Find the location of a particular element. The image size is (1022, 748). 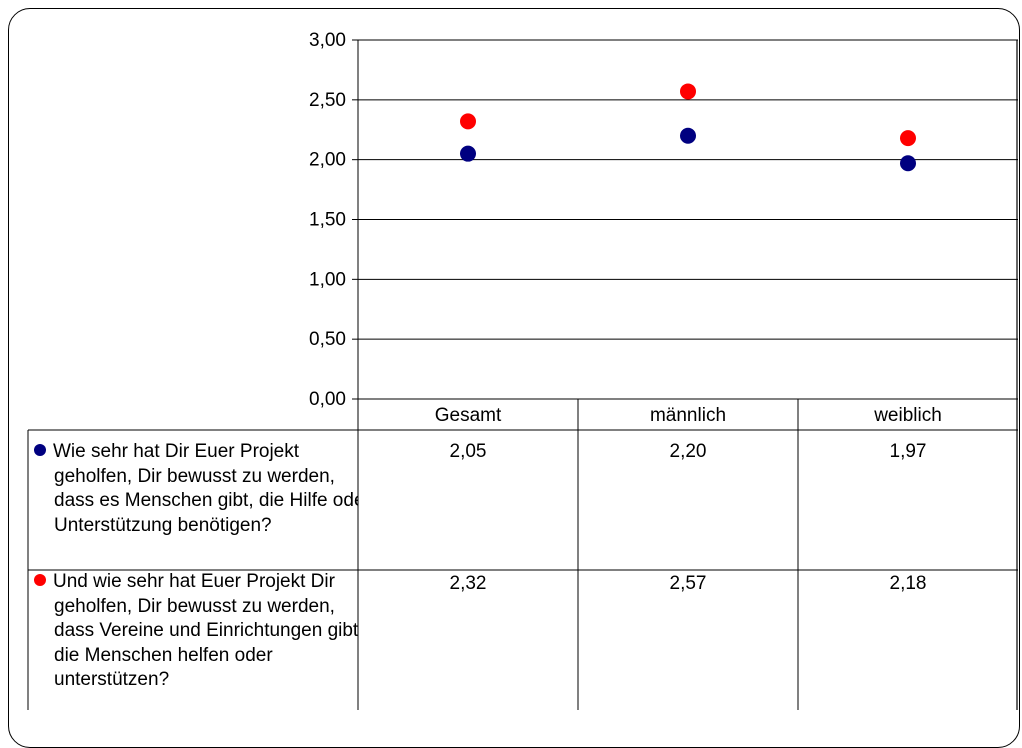

y-tick-label: 3,00 is located at coordinates (327, 40).